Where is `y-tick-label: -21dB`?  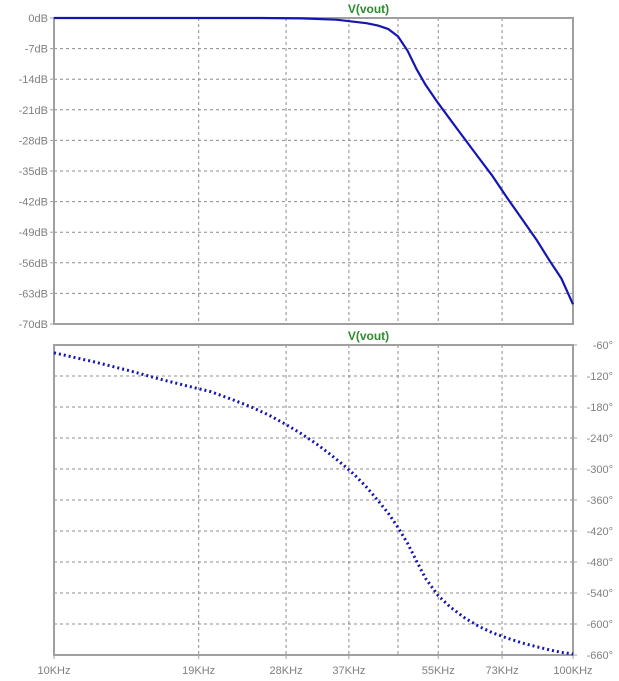
y-tick-label: -21dB is located at coordinates (33, 111).